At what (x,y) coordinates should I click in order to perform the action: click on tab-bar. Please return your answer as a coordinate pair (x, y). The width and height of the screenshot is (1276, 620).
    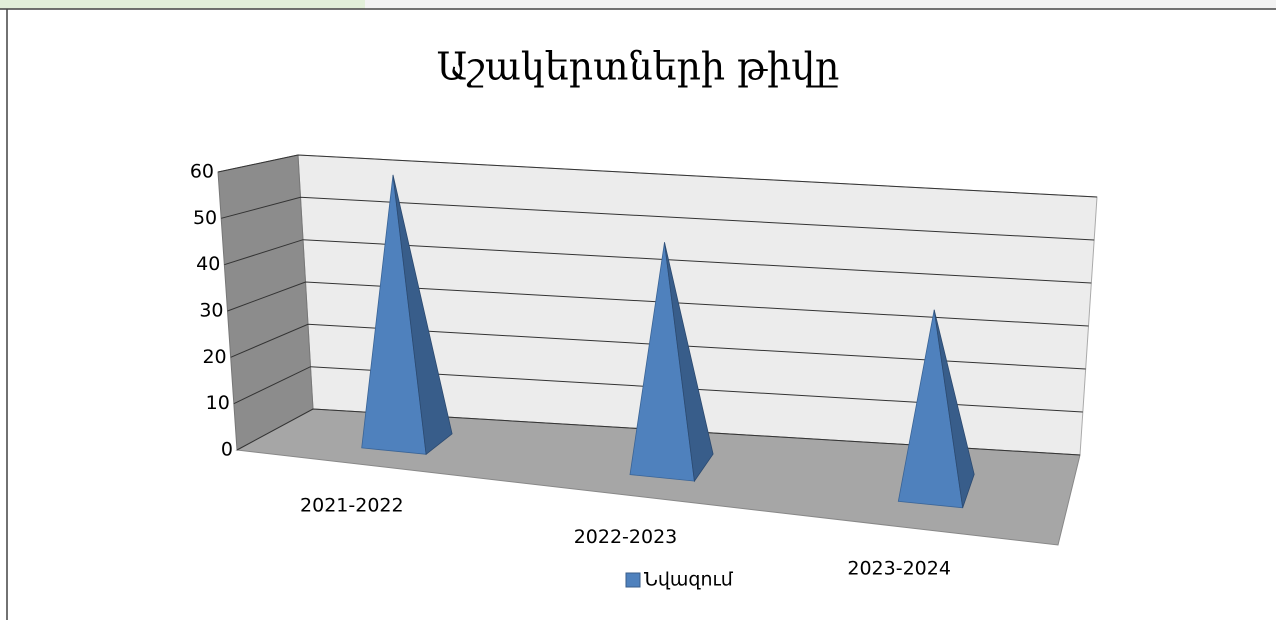
    Looking at the image, I should click on (638, 4).